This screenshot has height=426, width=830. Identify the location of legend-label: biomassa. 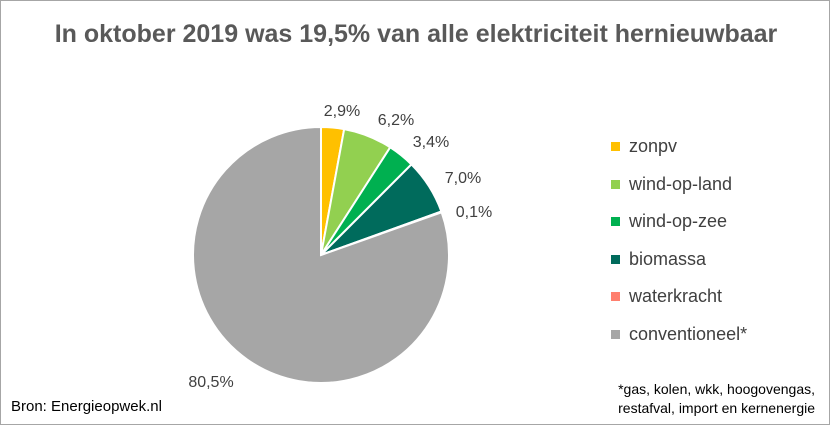
(668, 258).